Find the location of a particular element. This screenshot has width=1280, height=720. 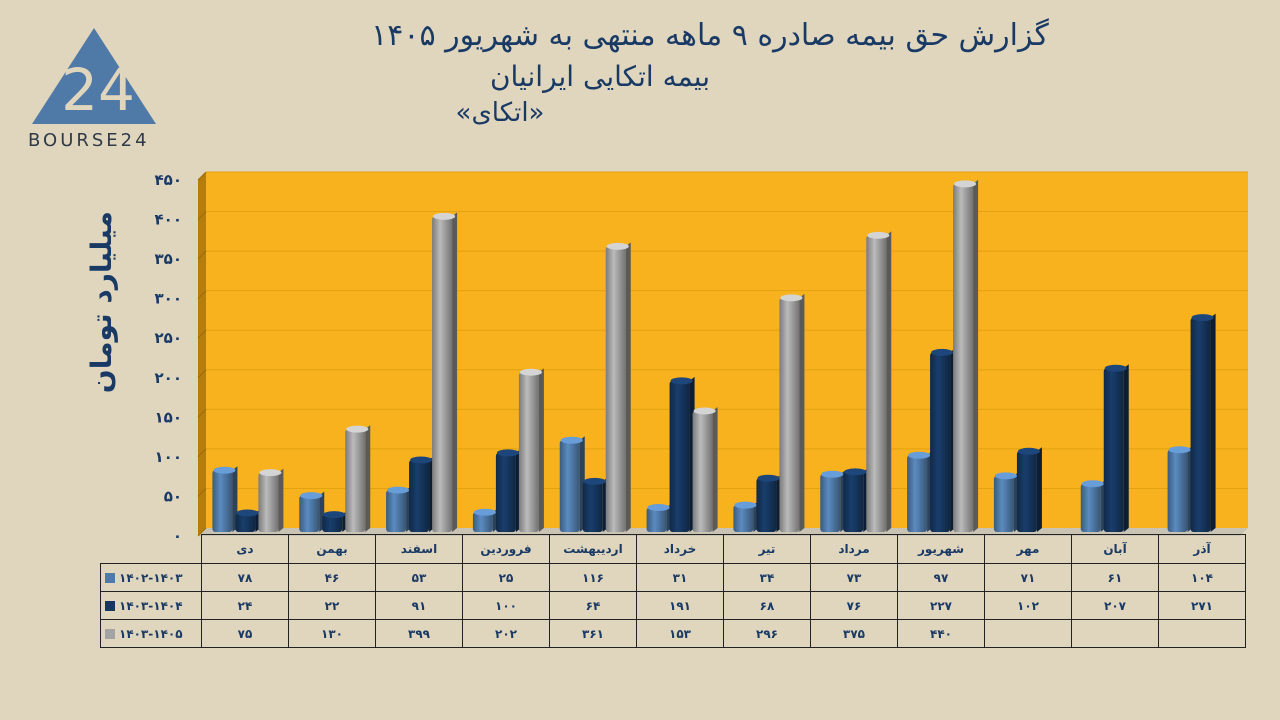

bourse24-logo: 24 is located at coordinates (94, 76).